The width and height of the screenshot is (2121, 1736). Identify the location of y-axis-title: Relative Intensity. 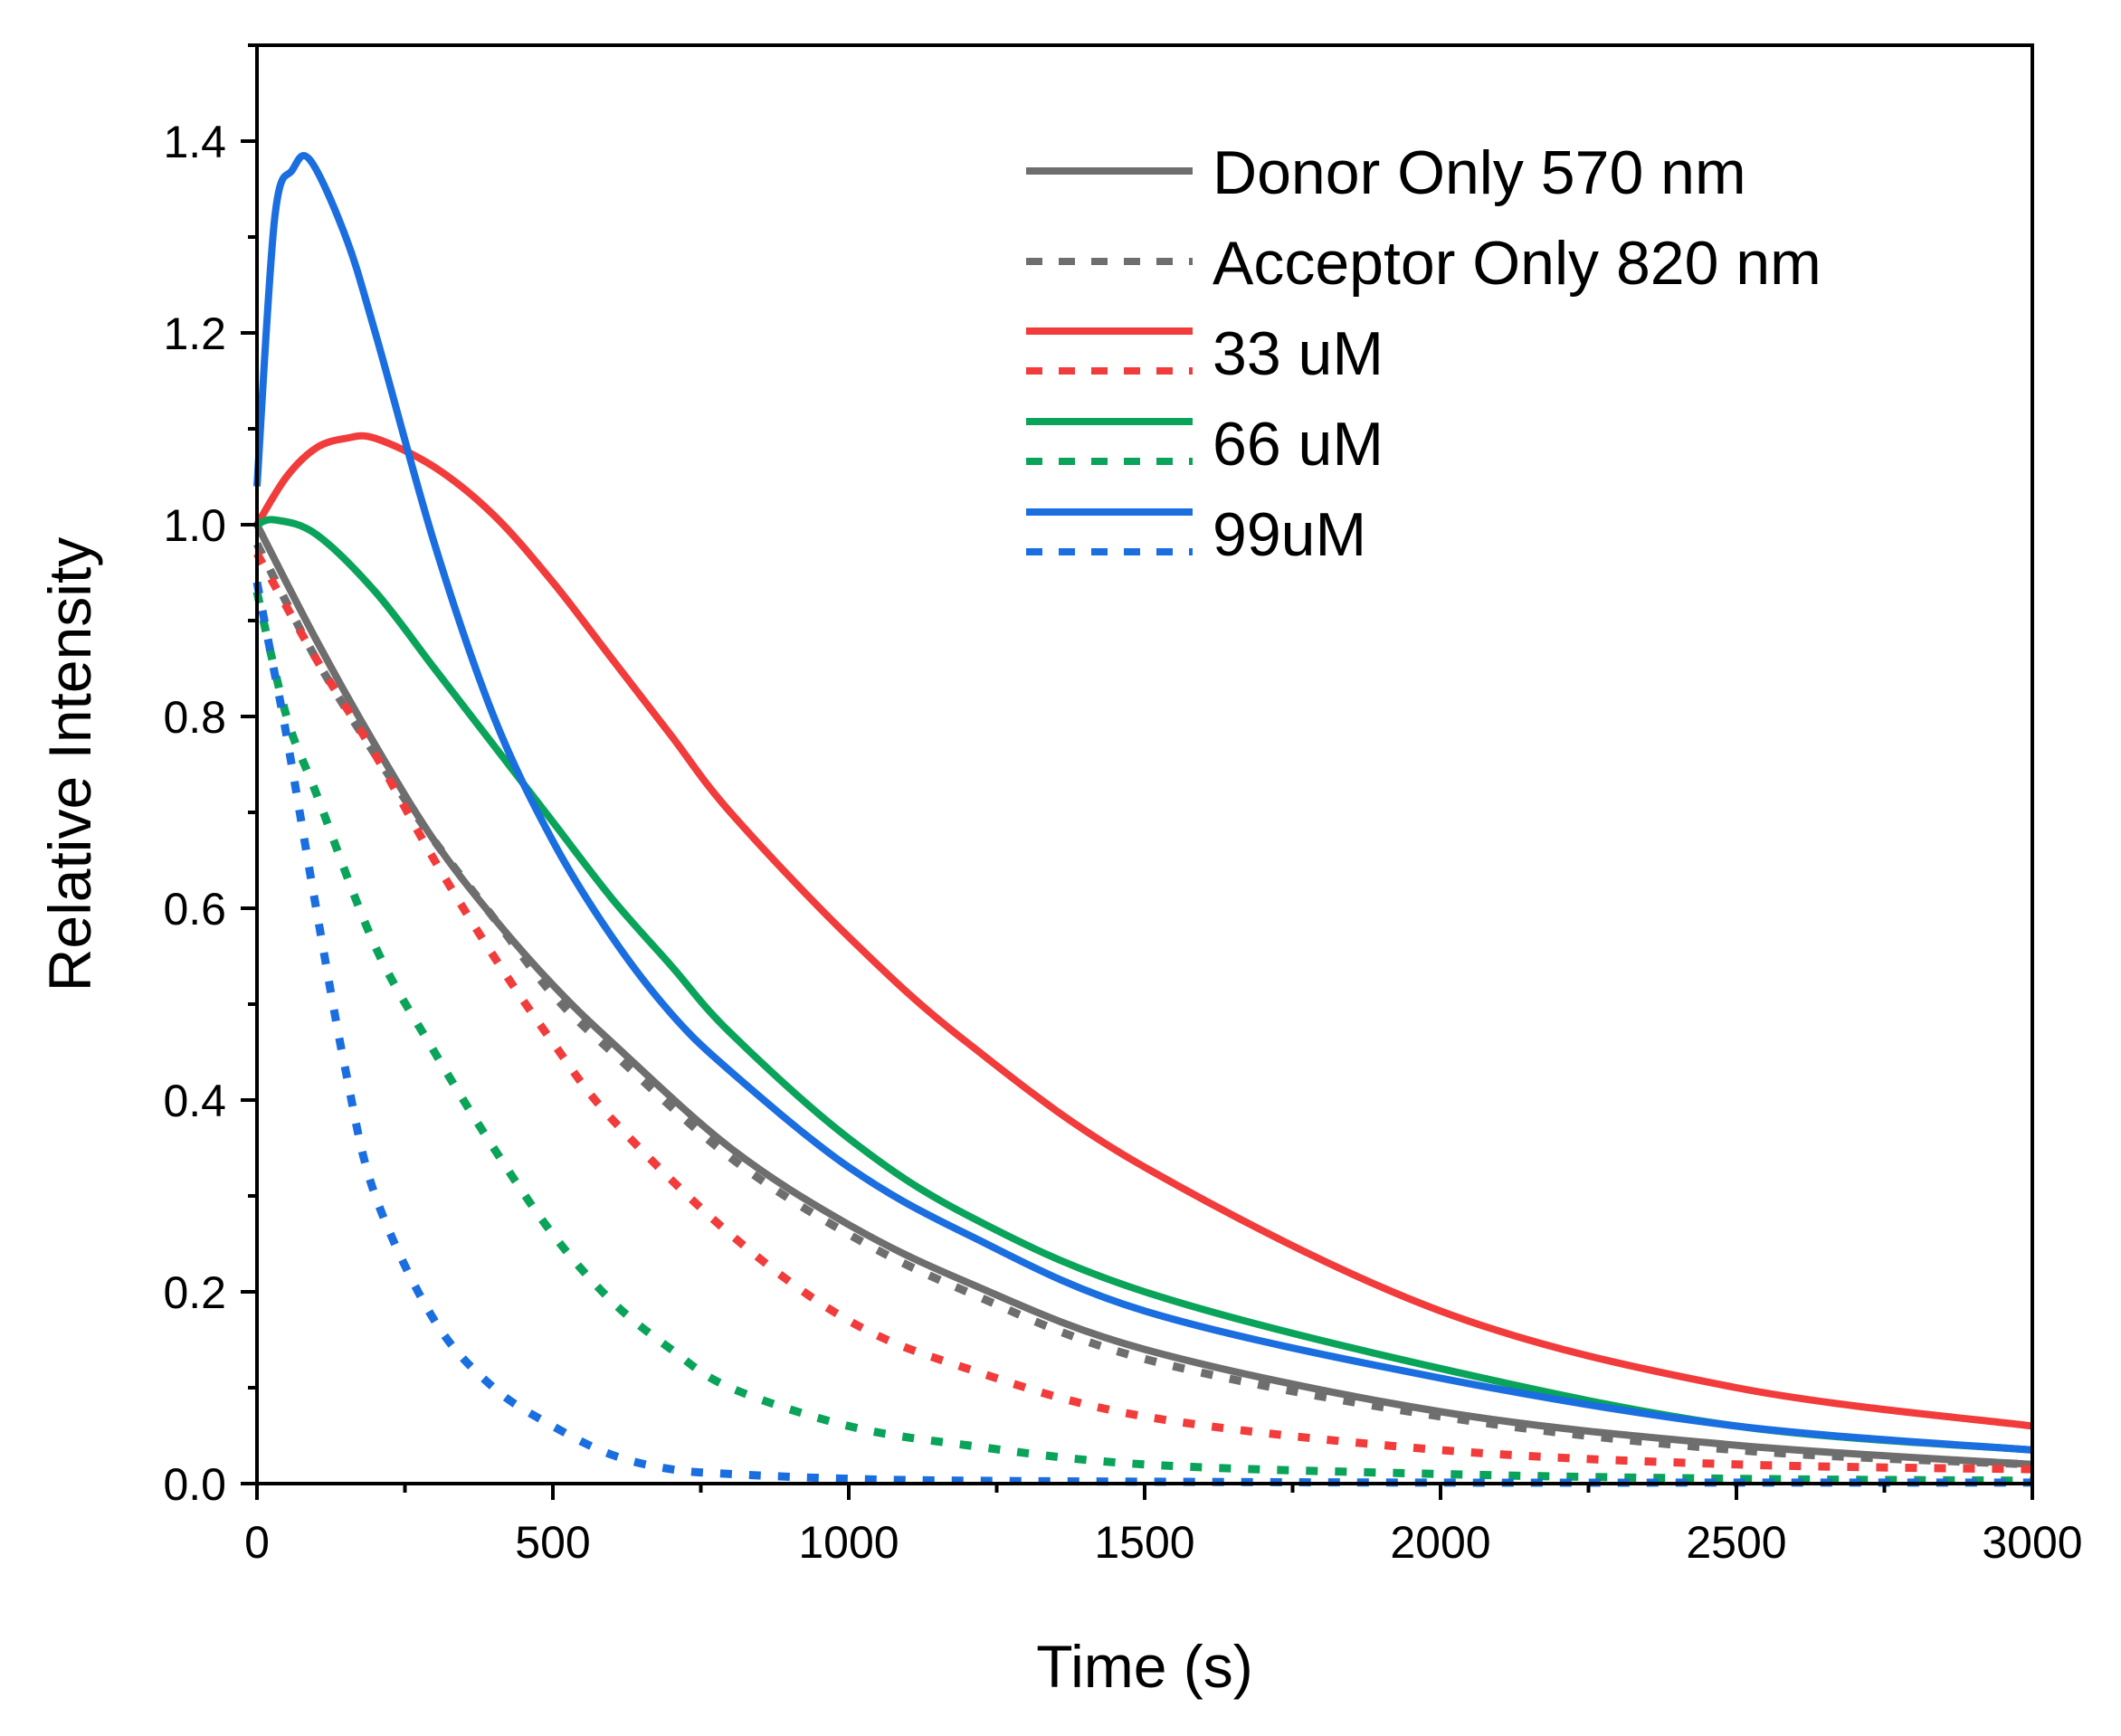
(69, 764).